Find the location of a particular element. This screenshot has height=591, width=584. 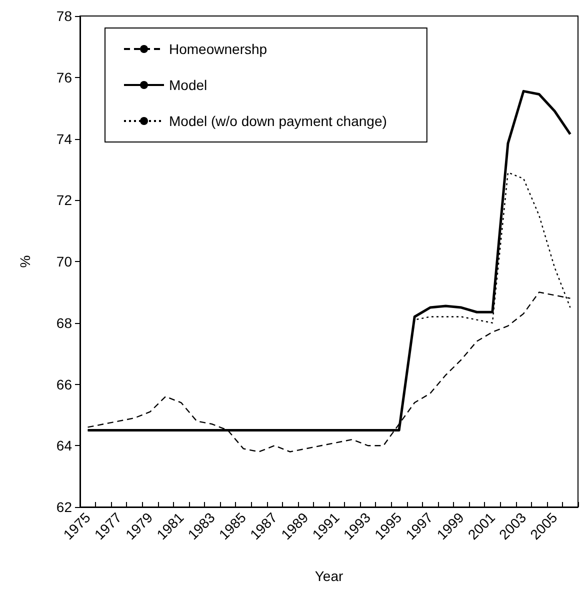

y-tick-label: 68 is located at coordinates (64, 322).